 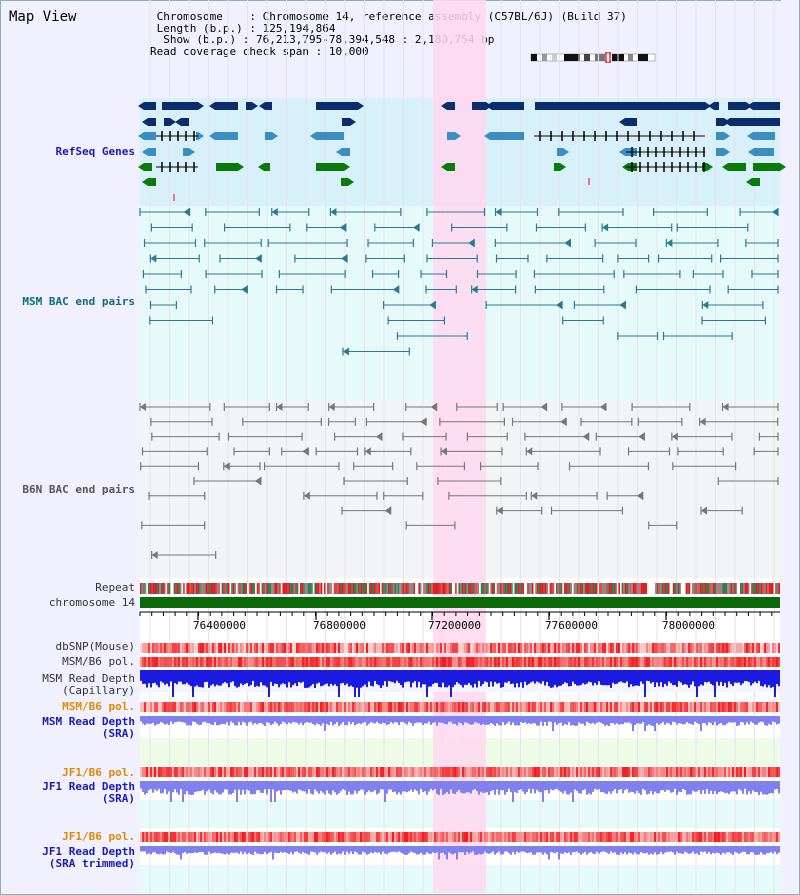 I want to click on chromosome-ideogram, so click(x=593, y=57).